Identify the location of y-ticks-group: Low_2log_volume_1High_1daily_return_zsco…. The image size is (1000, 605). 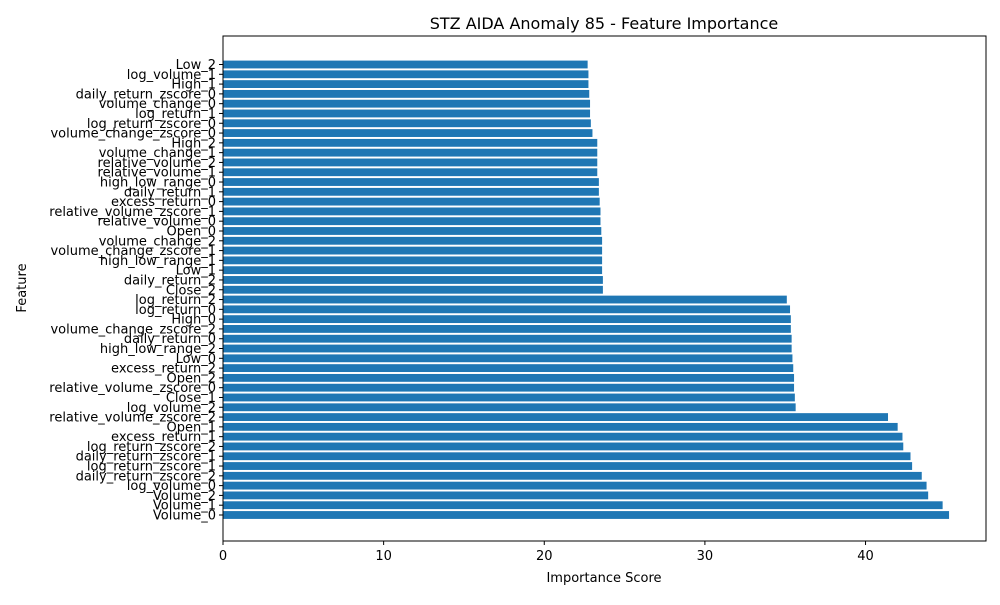
(136, 291).